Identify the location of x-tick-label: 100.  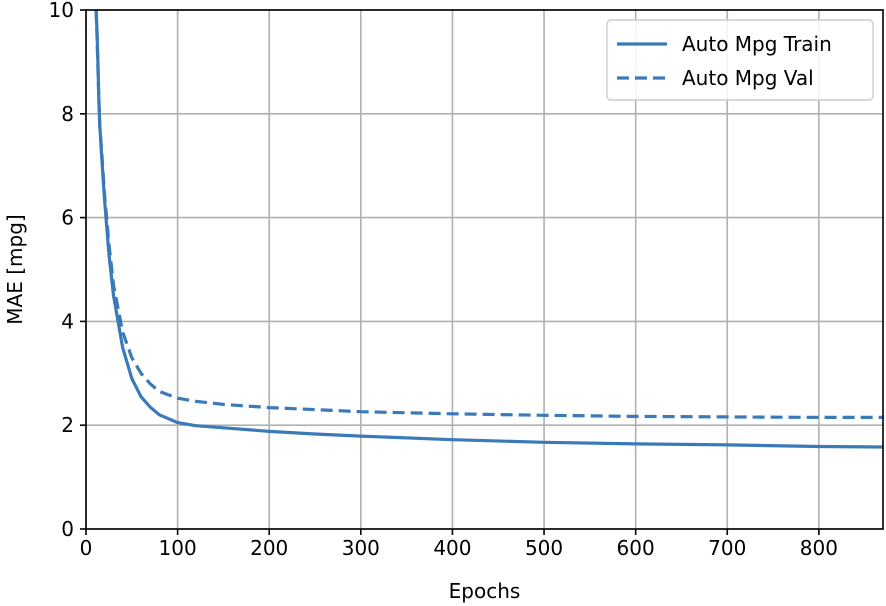
(178, 548).